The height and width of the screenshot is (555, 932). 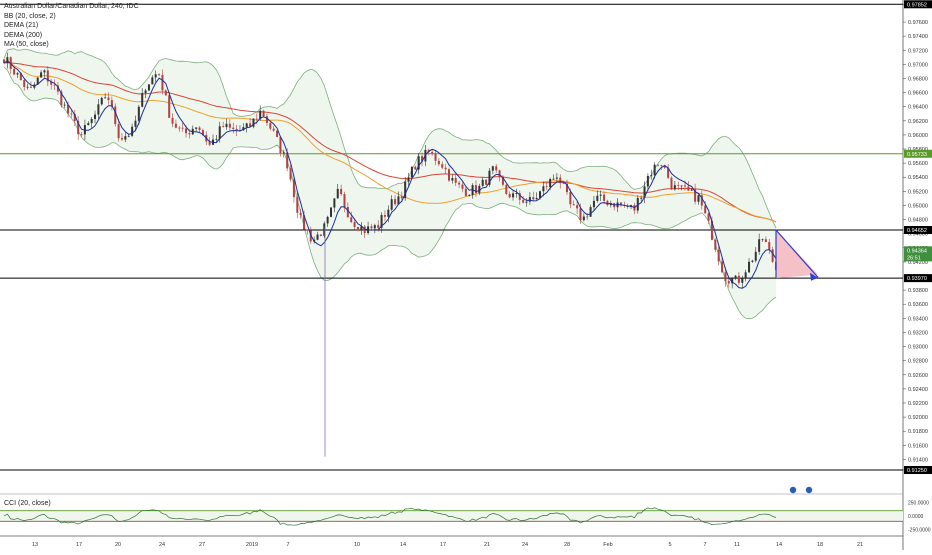 I want to click on price-tick-label: 0.97200, so click(x=918, y=51).